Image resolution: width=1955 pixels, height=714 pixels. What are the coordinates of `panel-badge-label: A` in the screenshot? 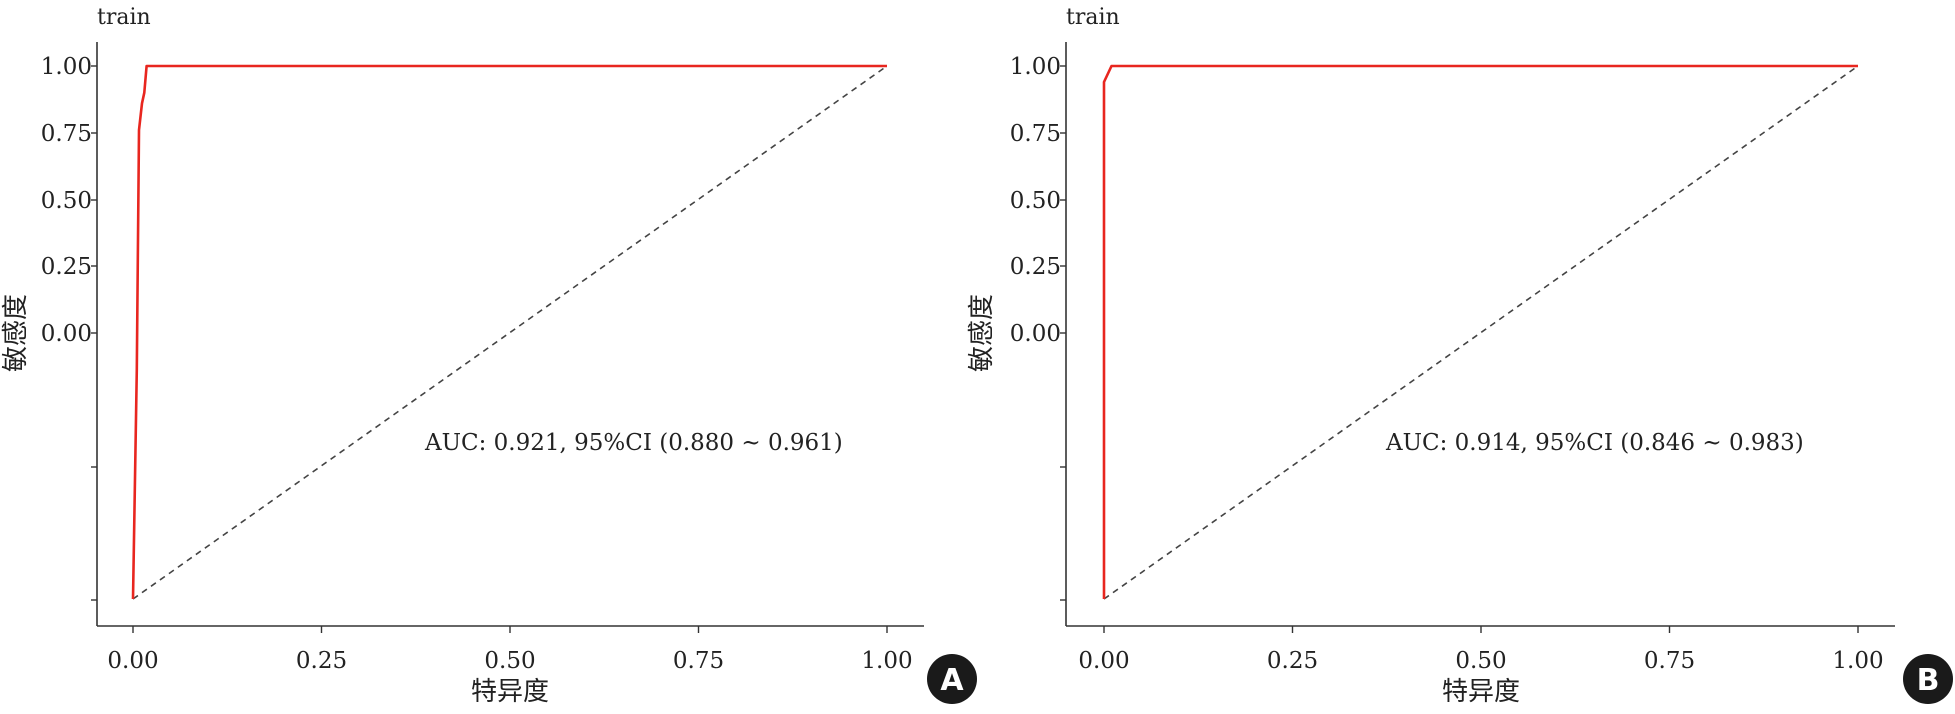 It's located at (952, 680).